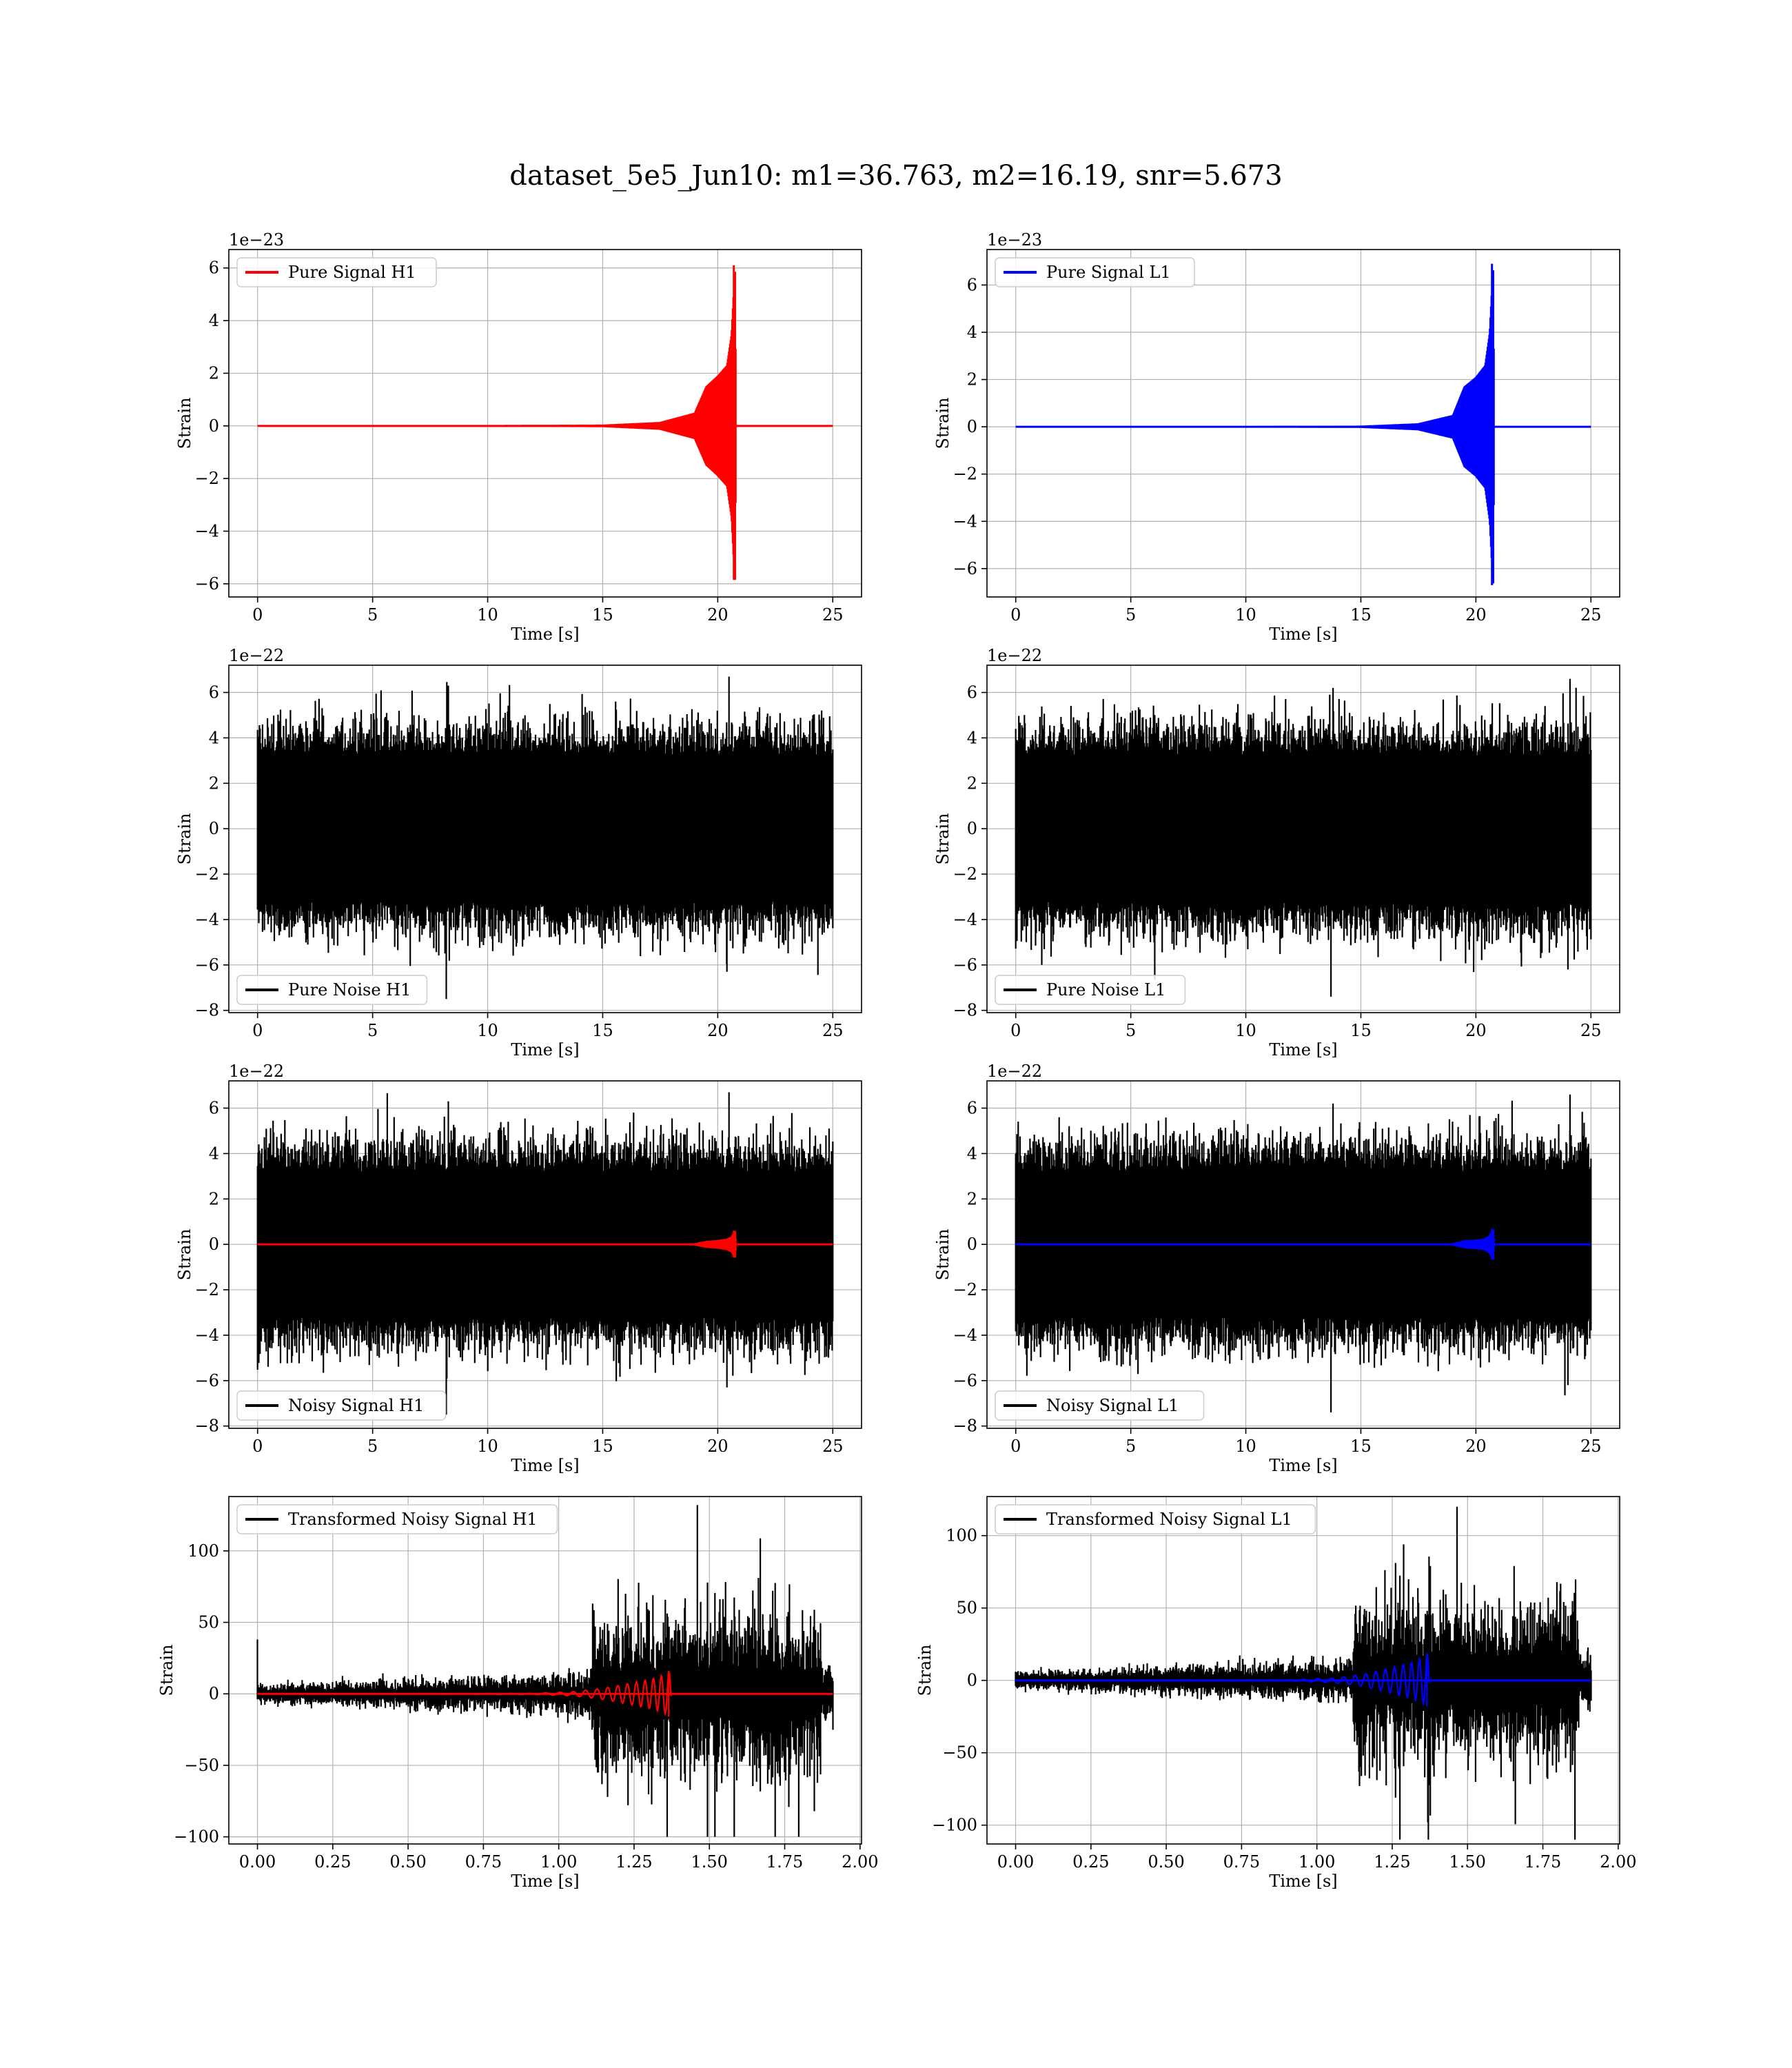  I want to click on series-pure-signal-l1, so click(1271, 1244).